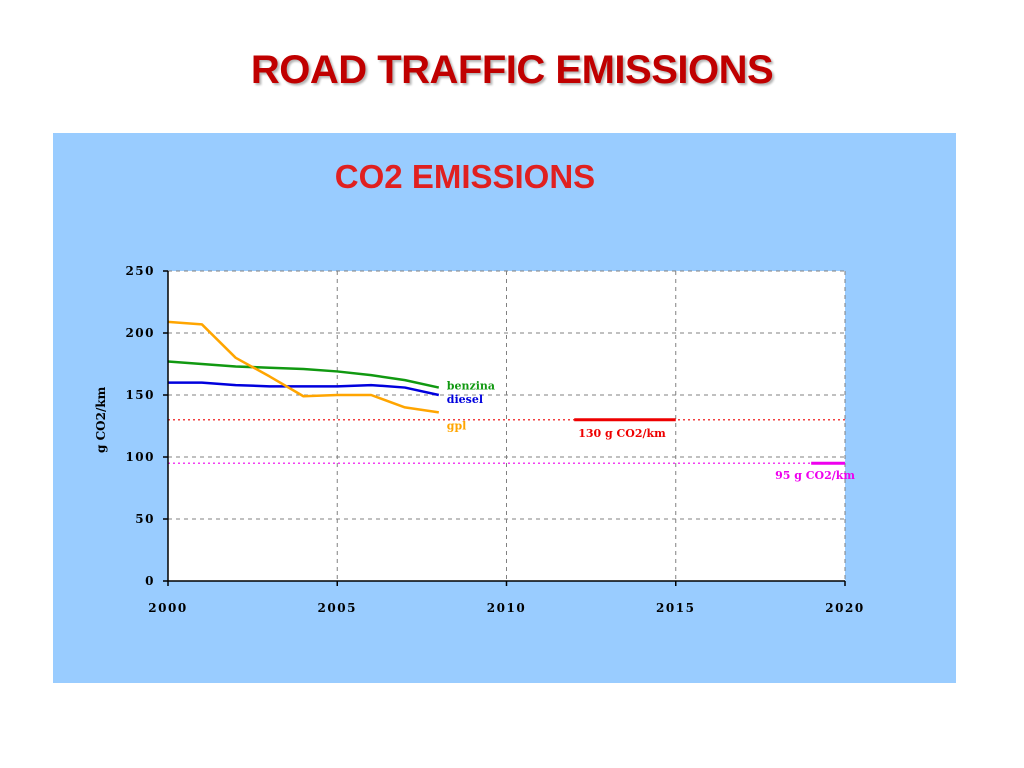  I want to click on slide-title: ROAD TRAFFIC EMISSIONS, so click(512, 70).